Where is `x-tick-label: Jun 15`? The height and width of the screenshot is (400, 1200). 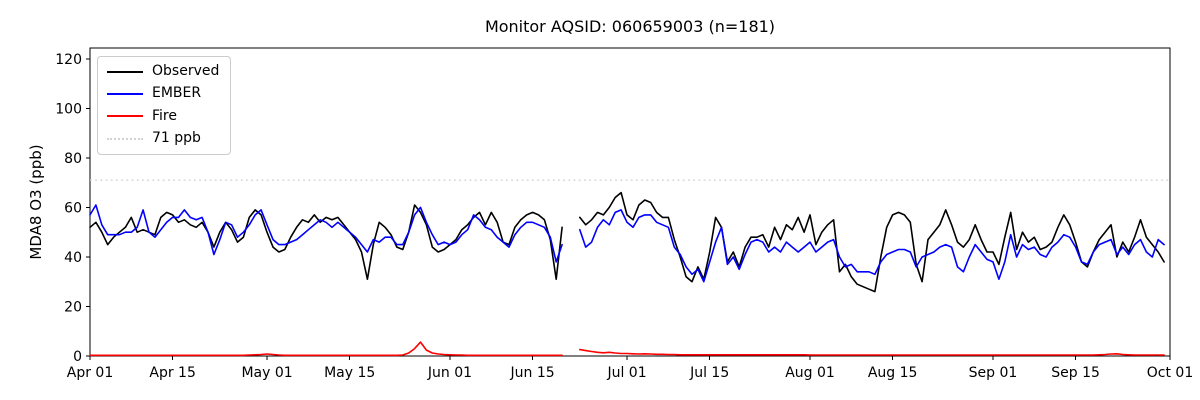 x-tick-label: Jun 15 is located at coordinates (532, 373).